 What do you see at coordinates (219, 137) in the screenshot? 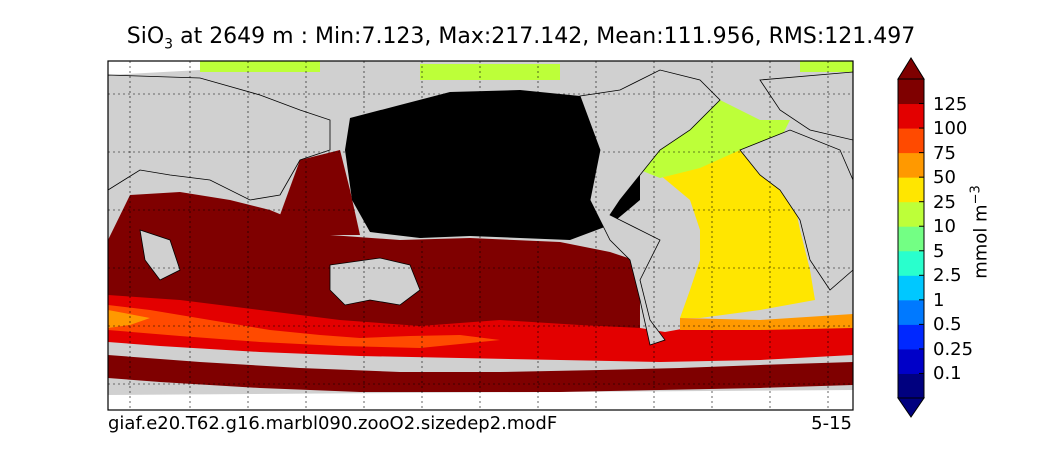
I see `land-asia` at bounding box center [219, 137].